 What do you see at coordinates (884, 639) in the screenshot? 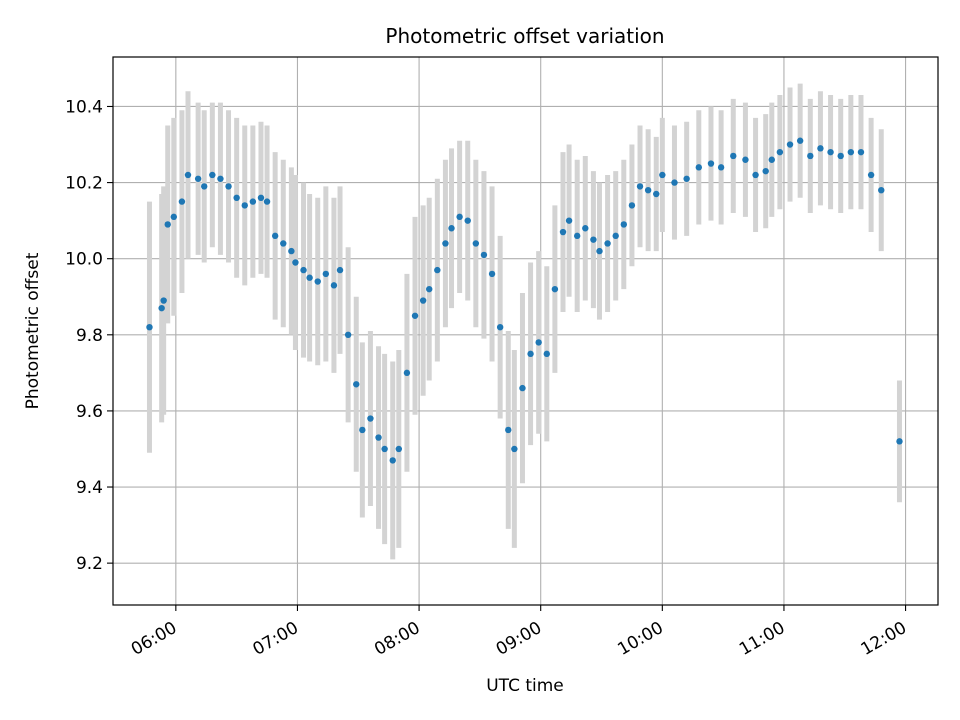
I see `x-tick-label: 12:00` at bounding box center [884, 639].